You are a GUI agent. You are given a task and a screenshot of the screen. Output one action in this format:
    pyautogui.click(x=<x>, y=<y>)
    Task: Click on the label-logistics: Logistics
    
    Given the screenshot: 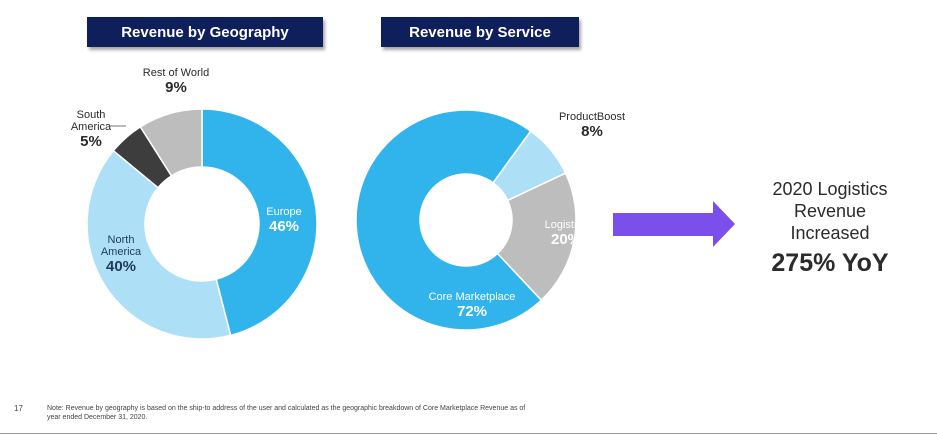 What is the action you would take?
    pyautogui.click(x=566, y=225)
    